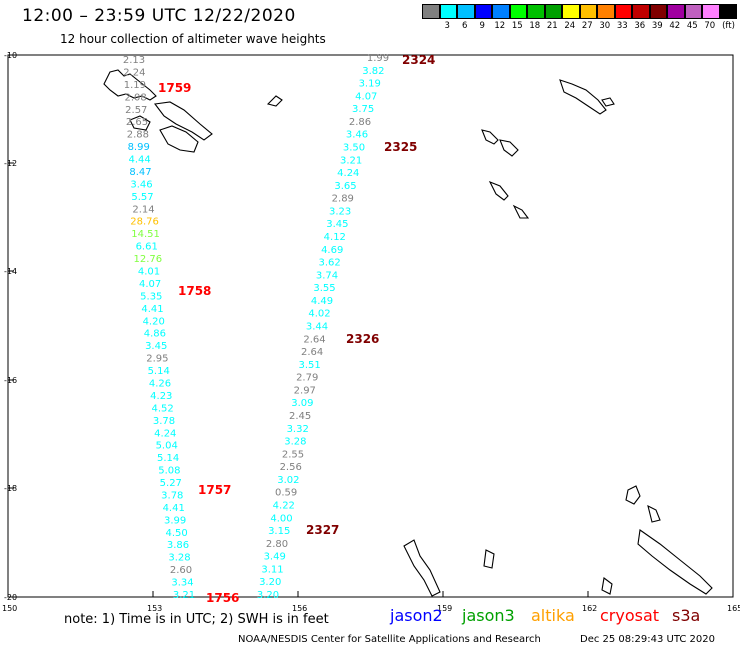  What do you see at coordinates (583, 97) in the screenshot?
I see `coastline-bougainville` at bounding box center [583, 97].